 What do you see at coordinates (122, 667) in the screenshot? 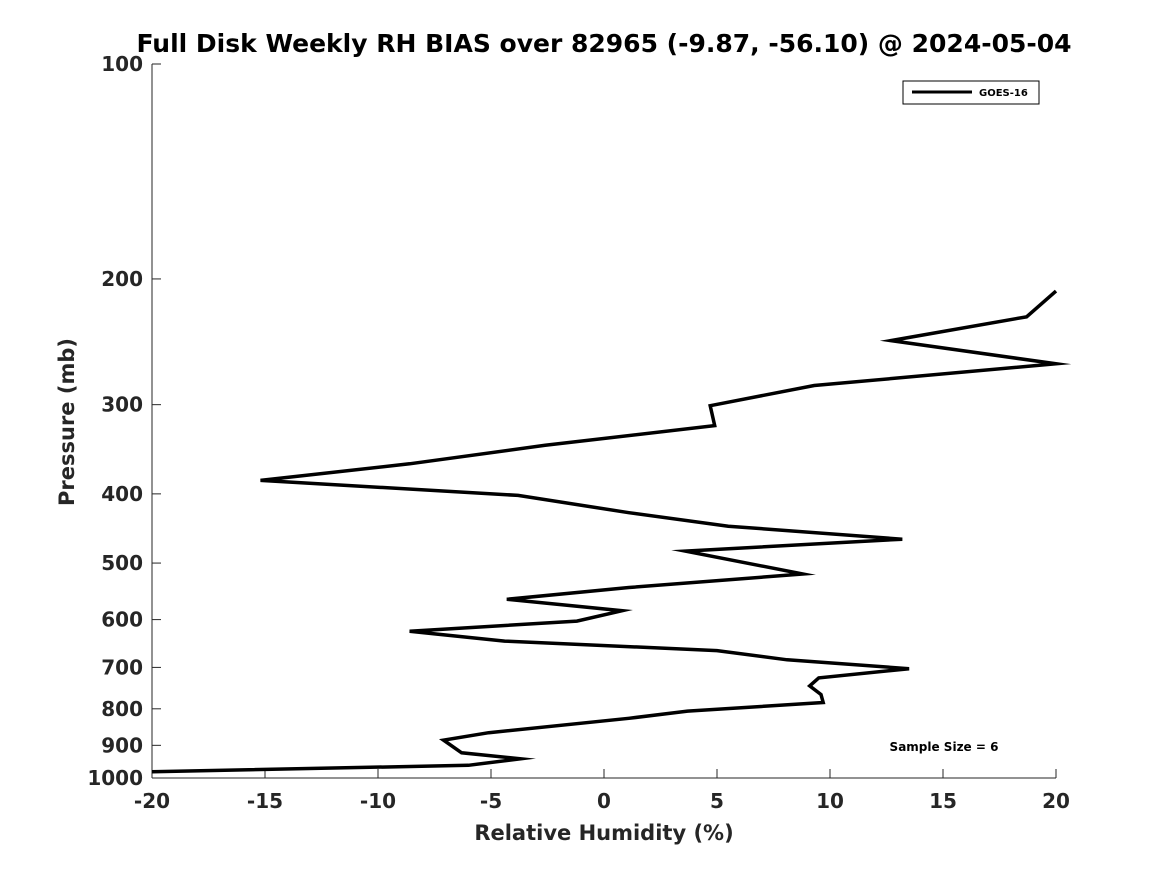
I see `y-tick-label: 700` at bounding box center [122, 667].